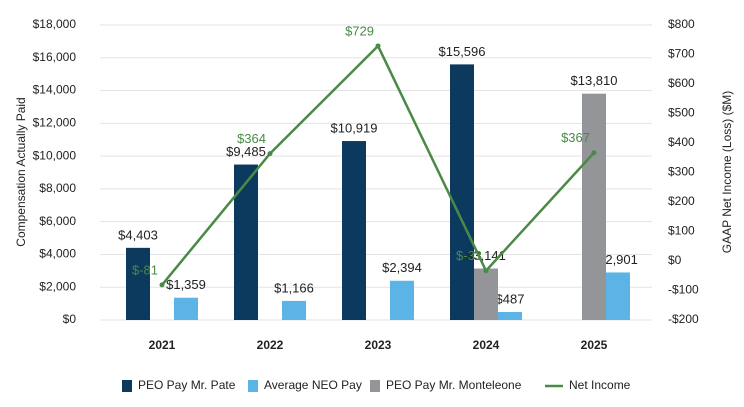 The width and height of the screenshot is (744, 407). What do you see at coordinates (600, 385) in the screenshot?
I see `legend-label: Net Income` at bounding box center [600, 385].